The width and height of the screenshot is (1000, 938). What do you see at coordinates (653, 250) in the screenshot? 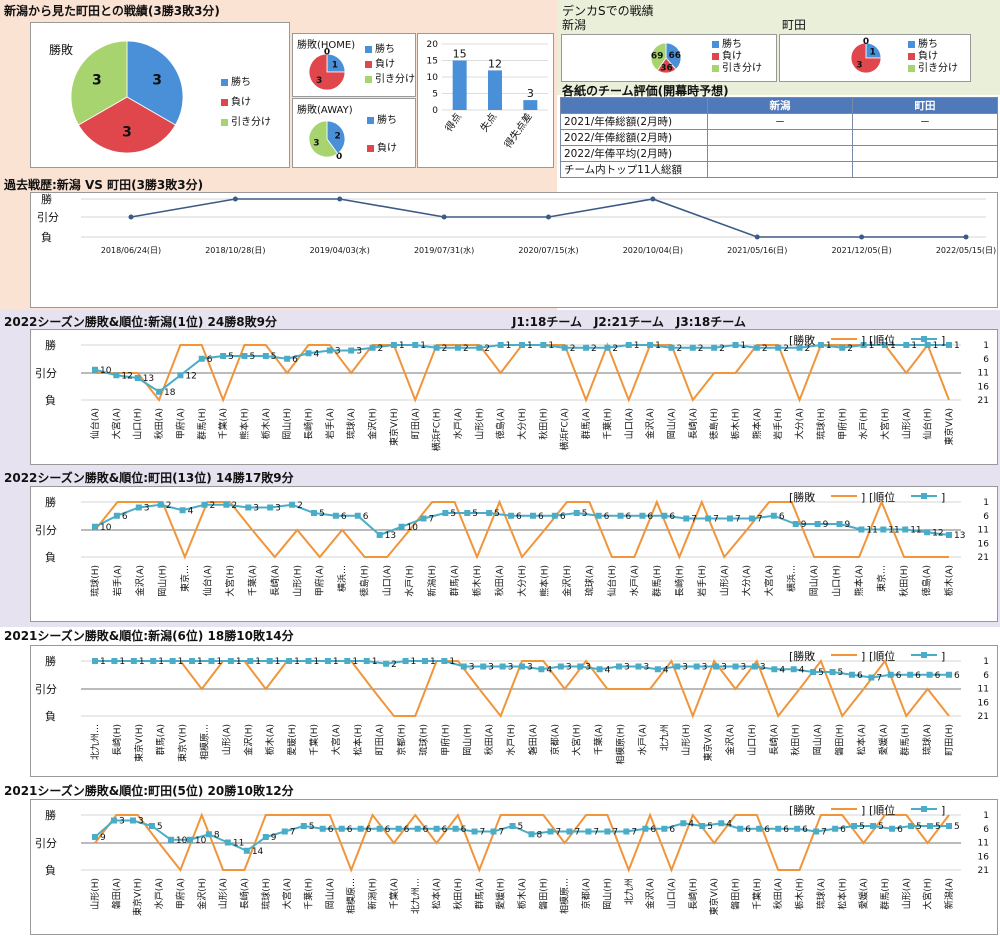
I see `x-tick-label: 2020/10/04(日)` at bounding box center [653, 250].